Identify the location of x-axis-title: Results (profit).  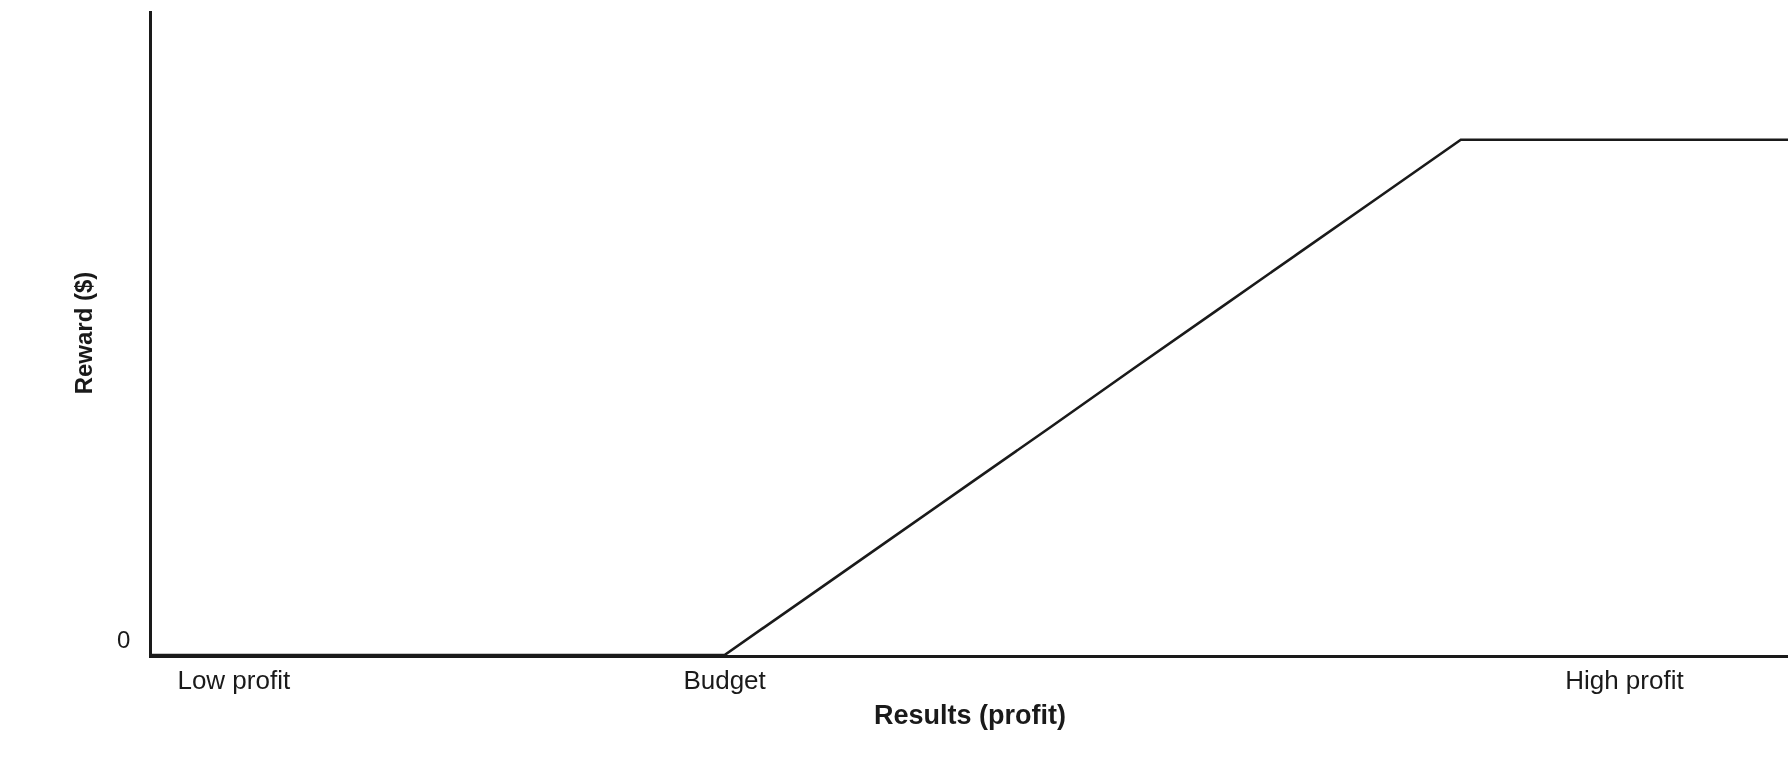
(970, 715).